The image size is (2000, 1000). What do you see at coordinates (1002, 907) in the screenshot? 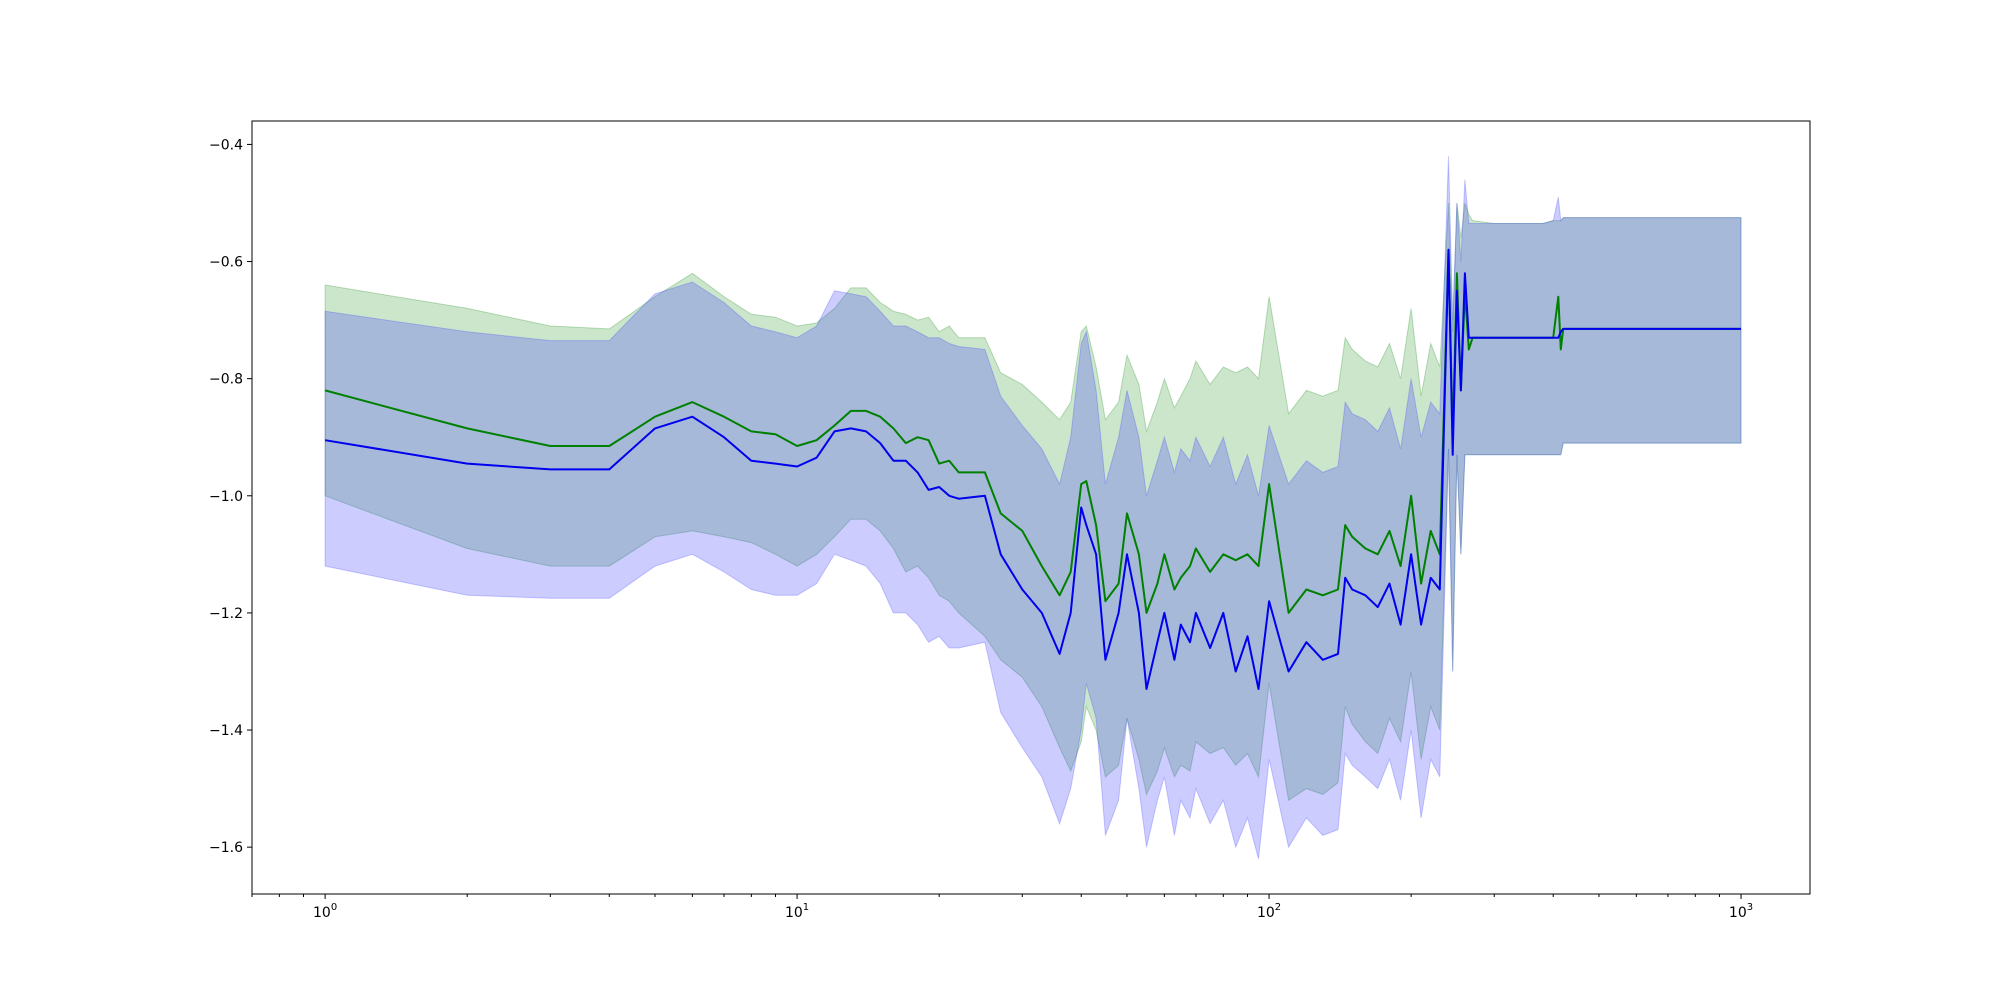
I see `x-axis: 10⁰ 10¹ 10² 10³` at bounding box center [1002, 907].